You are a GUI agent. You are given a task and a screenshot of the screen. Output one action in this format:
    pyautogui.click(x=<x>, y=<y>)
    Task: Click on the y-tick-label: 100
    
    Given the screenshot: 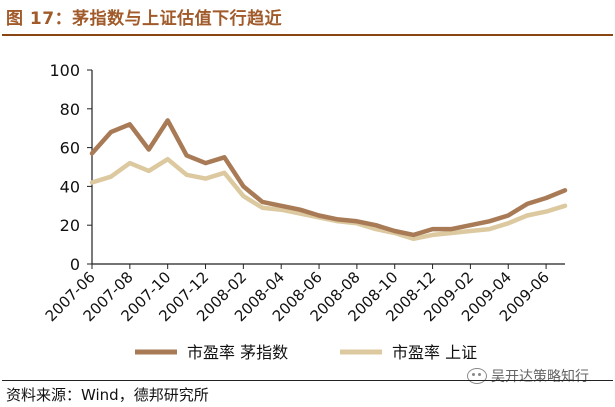 What is the action you would take?
    pyautogui.click(x=64, y=70)
    